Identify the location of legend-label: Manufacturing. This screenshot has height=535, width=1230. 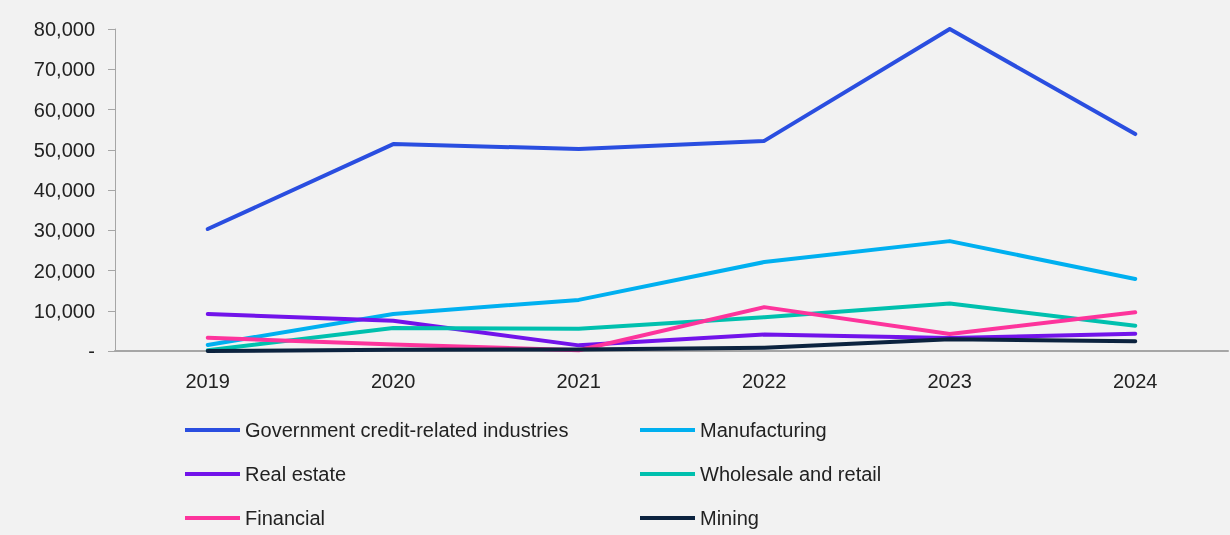
(763, 430).